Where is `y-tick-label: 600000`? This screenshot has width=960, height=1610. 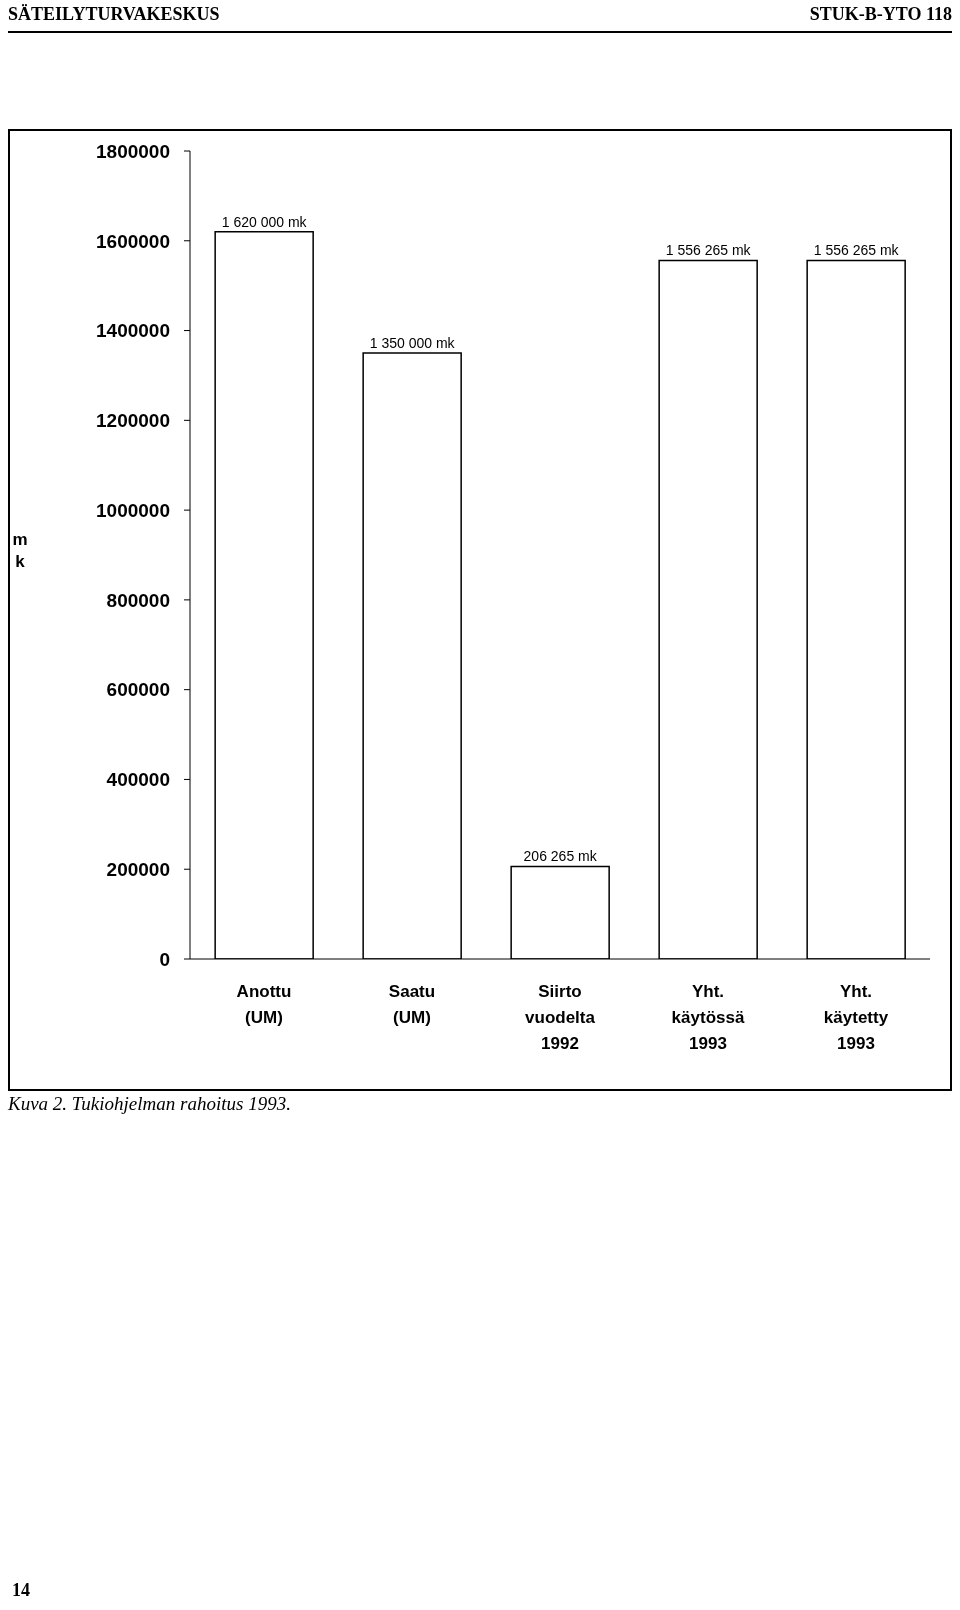
y-tick-label: 600000 is located at coordinates (138, 690).